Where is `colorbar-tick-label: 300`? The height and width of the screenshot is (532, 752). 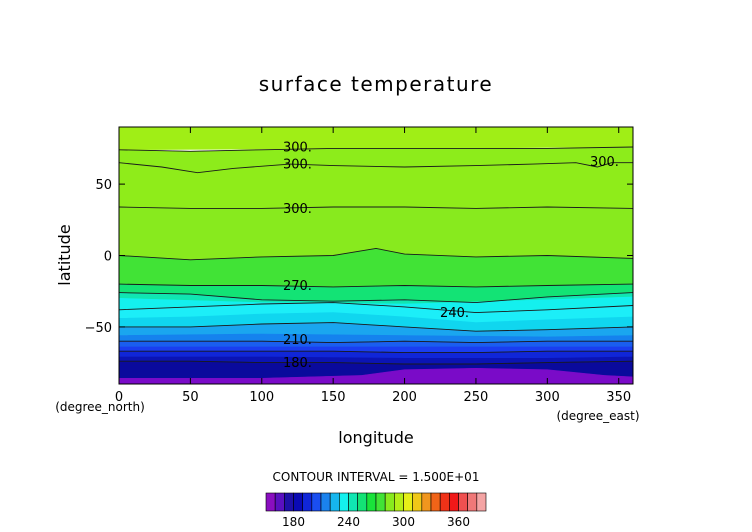
colorbar-tick-label: 300 is located at coordinates (403, 522).